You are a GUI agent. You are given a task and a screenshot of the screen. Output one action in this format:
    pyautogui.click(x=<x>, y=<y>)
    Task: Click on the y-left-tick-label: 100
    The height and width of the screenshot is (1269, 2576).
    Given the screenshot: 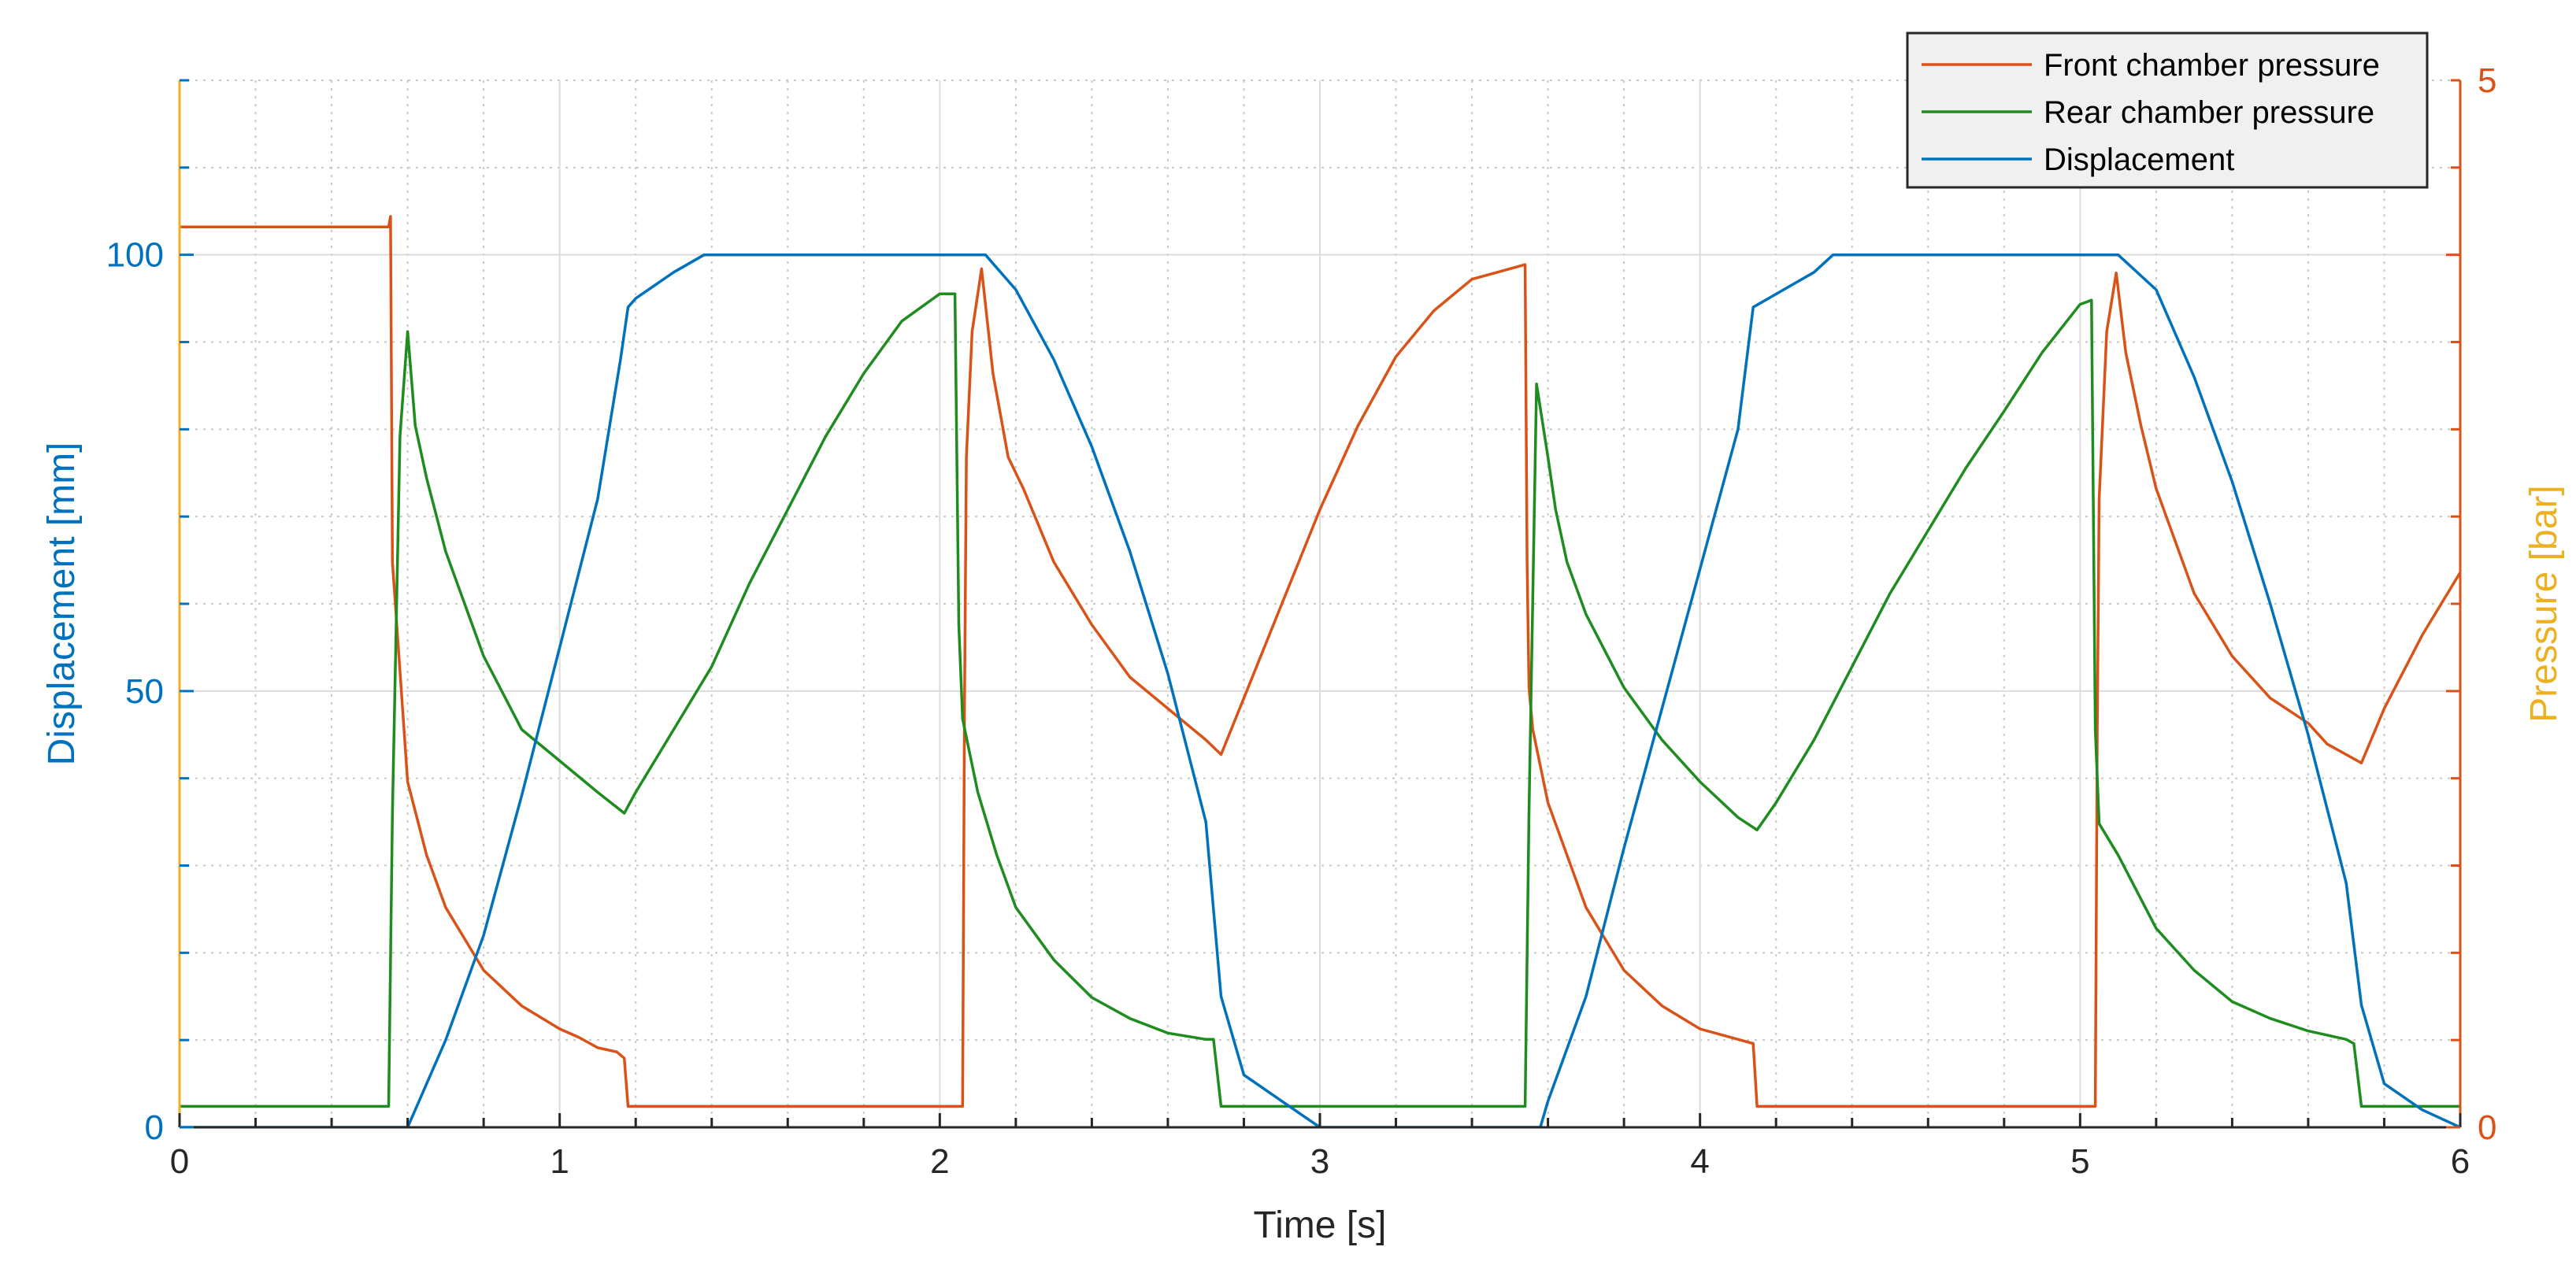 What is the action you would take?
    pyautogui.click(x=135, y=256)
    